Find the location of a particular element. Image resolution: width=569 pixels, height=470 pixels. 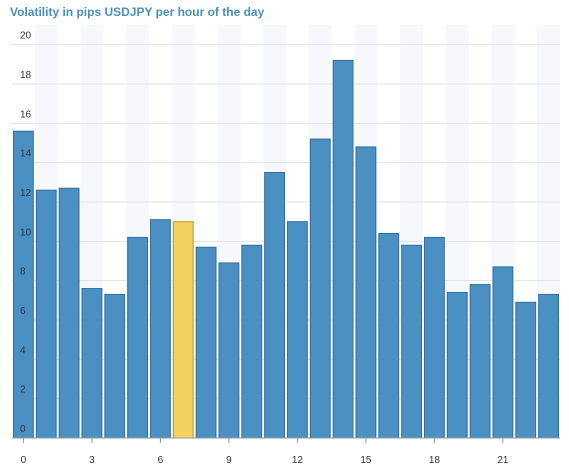

y-tick-label: 8 is located at coordinates (23, 272).